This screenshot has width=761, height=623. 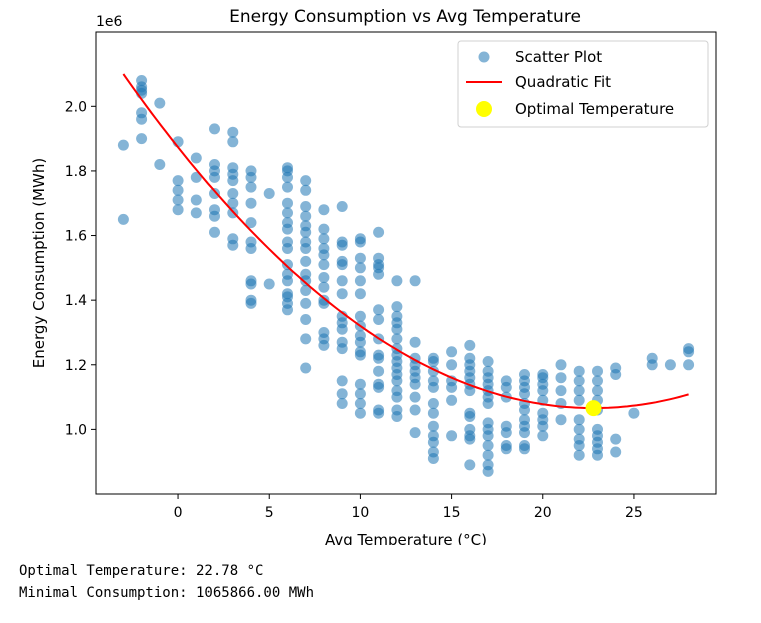 I want to click on legend-scatter-label: Scatter Plot, so click(x=558, y=57).